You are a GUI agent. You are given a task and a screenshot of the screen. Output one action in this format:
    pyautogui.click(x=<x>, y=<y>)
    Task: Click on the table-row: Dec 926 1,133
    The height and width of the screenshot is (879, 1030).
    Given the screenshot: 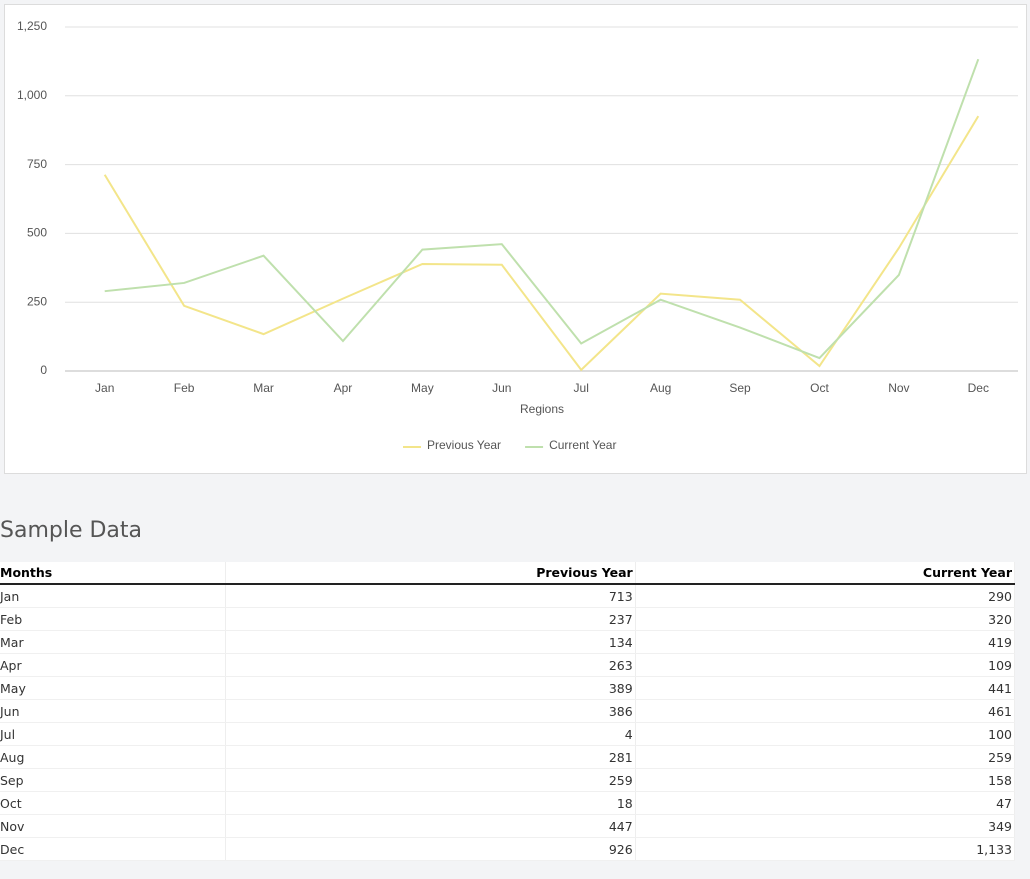 What is the action you would take?
    pyautogui.click(x=508, y=849)
    